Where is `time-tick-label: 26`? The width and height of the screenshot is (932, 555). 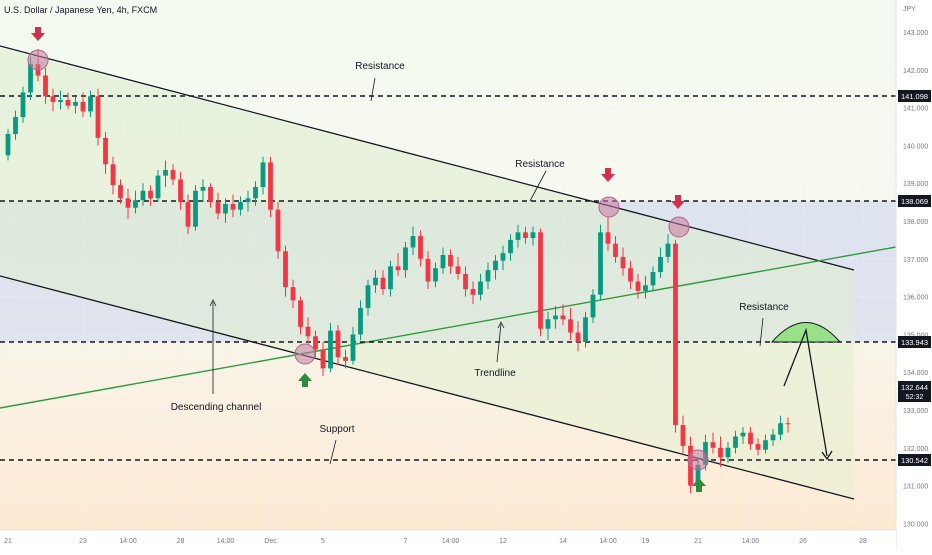 time-tick-label: 26 is located at coordinates (803, 541).